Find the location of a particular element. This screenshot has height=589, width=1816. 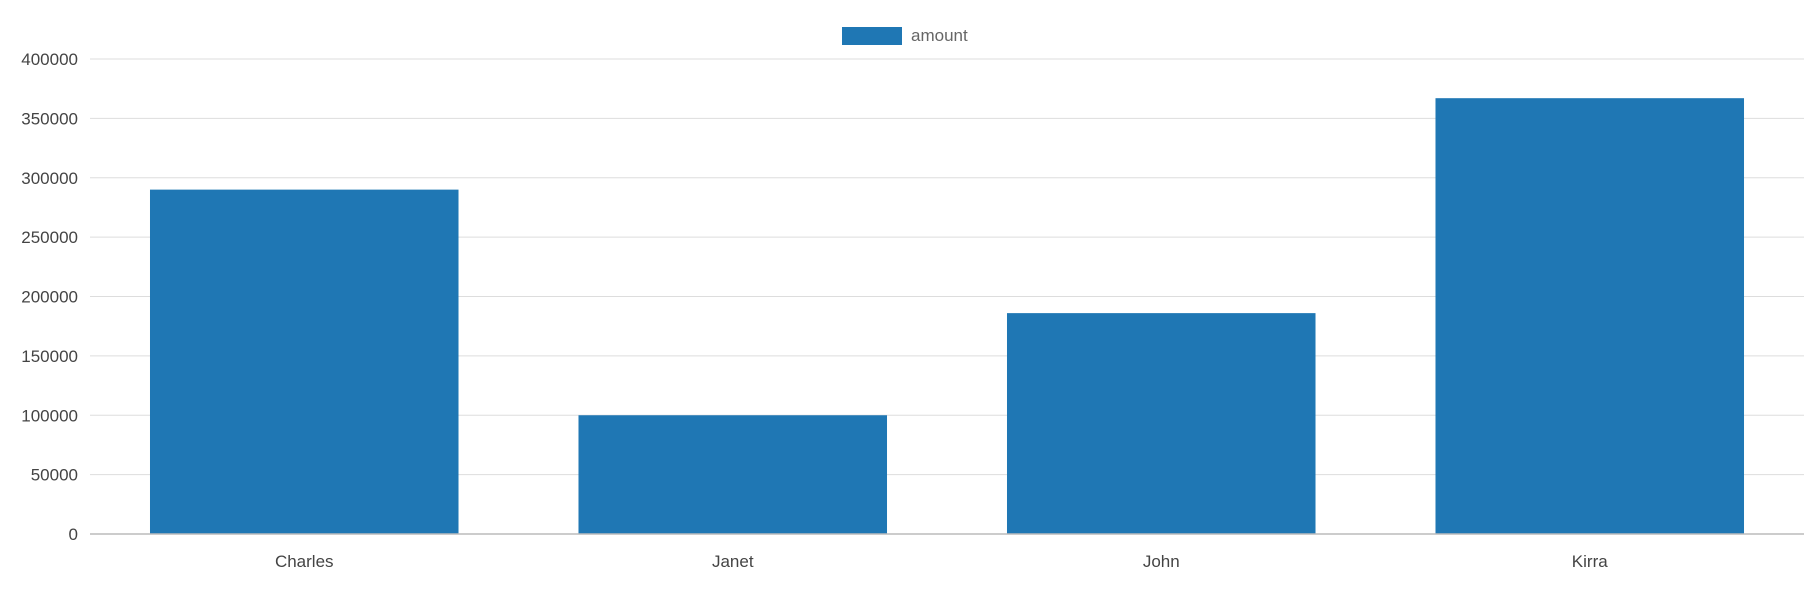

bar-janet is located at coordinates (733, 474).